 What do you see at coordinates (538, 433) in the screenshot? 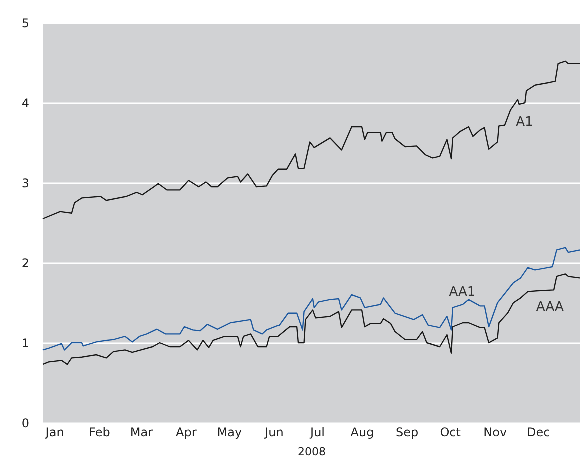
I see `x-tick-label: Dec` at bounding box center [538, 433].